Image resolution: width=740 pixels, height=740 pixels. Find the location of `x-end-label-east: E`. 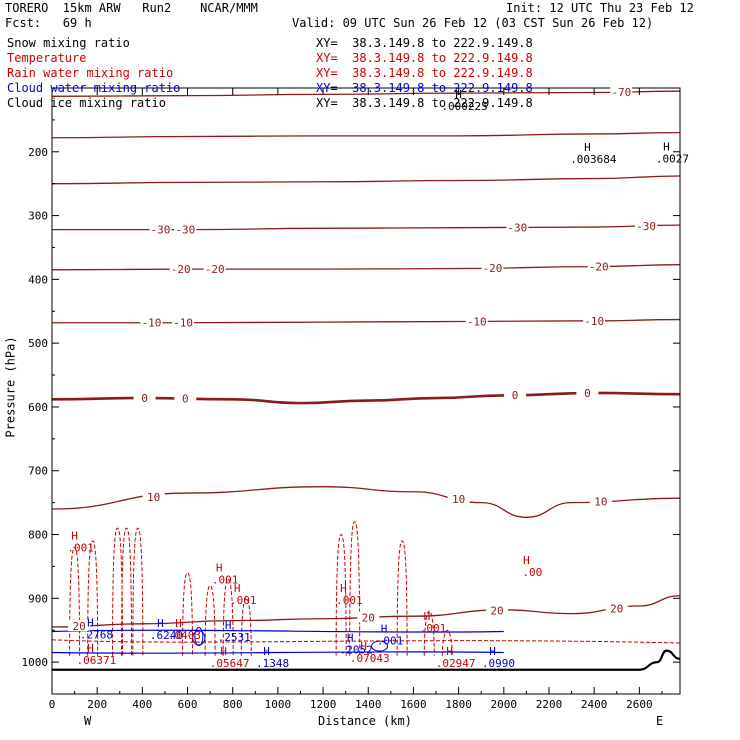

x-end-label-east: E is located at coordinates (660, 721).